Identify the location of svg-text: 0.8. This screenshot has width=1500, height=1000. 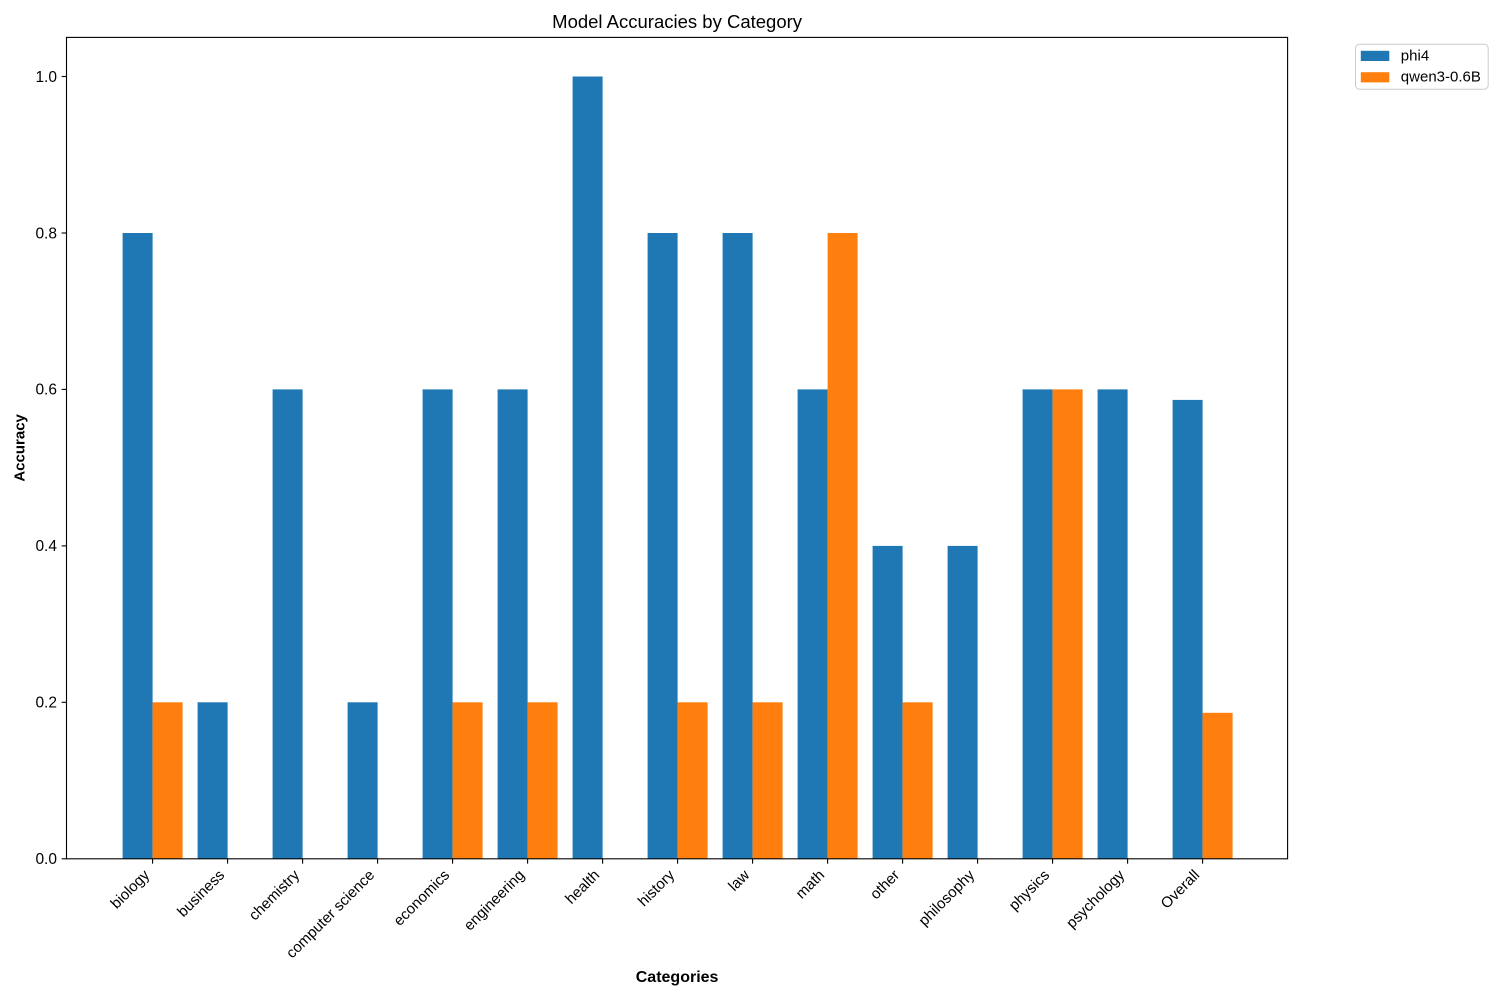
(46, 233).